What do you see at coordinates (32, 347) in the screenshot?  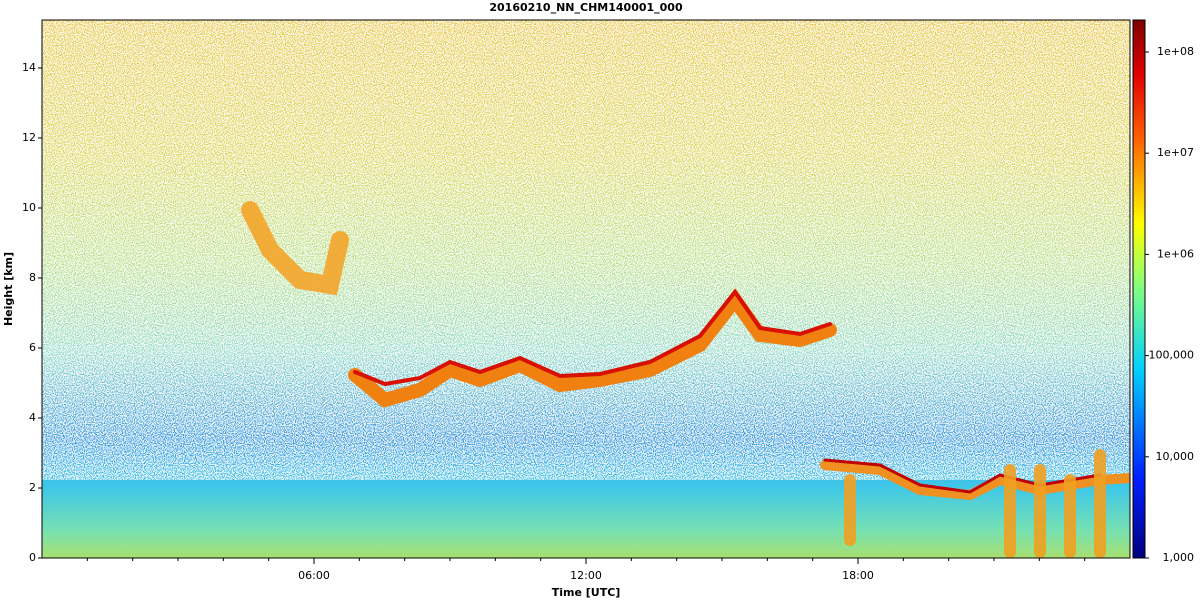 I see `y-tick-label: 6` at bounding box center [32, 347].